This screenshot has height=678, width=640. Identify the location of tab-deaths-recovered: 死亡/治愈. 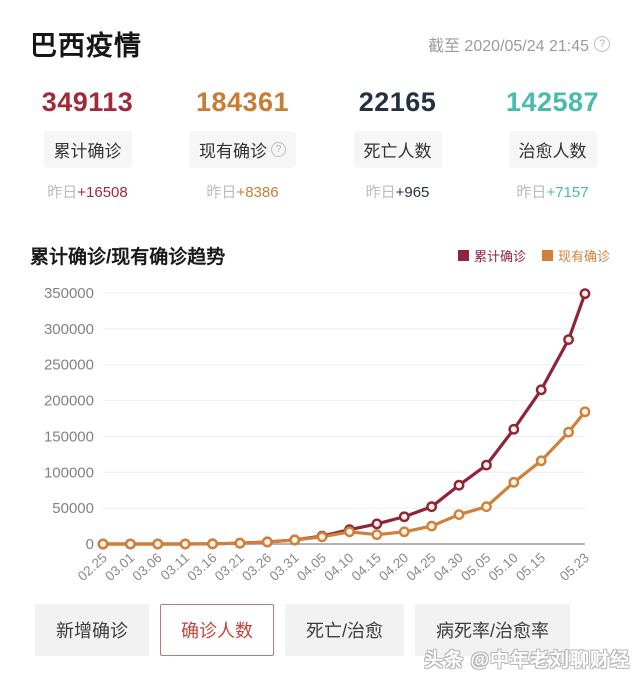
(345, 630).